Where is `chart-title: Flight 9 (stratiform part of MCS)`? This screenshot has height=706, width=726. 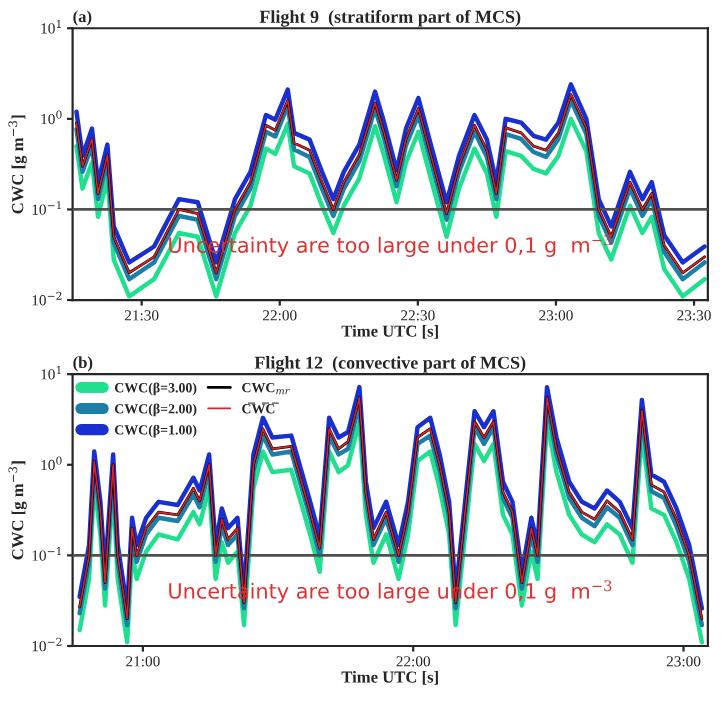 chart-title: Flight 9 (stratiform part of MCS) is located at coordinates (390, 18).